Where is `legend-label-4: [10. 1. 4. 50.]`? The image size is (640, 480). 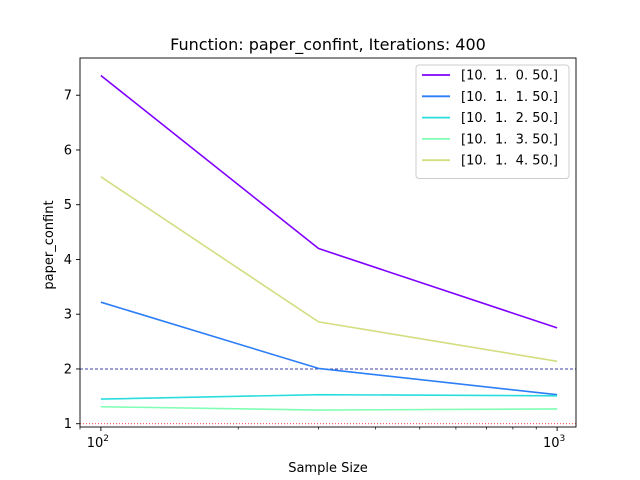 legend-label-4: [10. 1. 4. 50.] is located at coordinates (509, 161).